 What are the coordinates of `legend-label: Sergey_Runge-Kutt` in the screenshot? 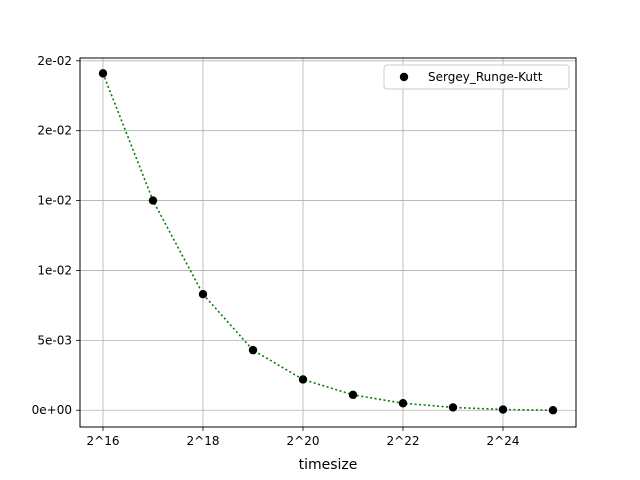 It's located at (485, 77).